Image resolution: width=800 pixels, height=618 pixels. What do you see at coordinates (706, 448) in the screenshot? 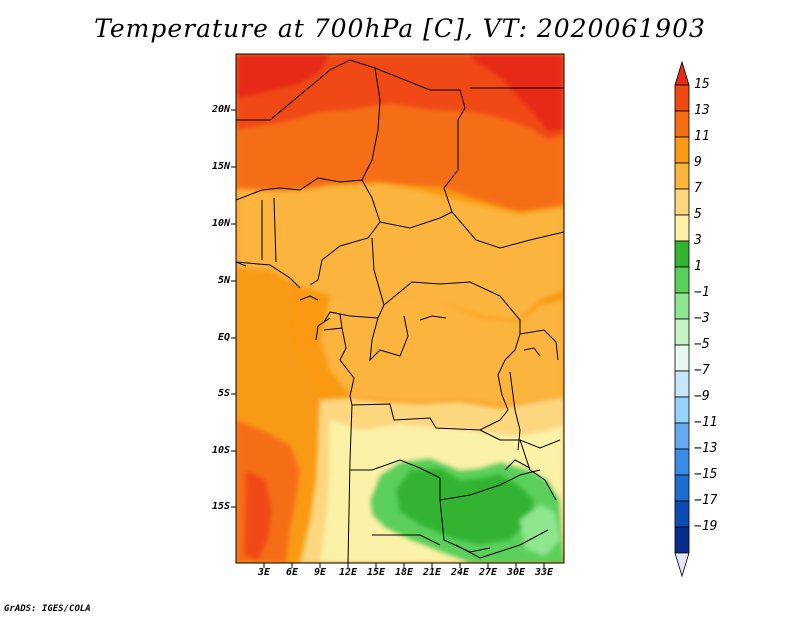
I see `colorbar-label: −13` at bounding box center [706, 448].